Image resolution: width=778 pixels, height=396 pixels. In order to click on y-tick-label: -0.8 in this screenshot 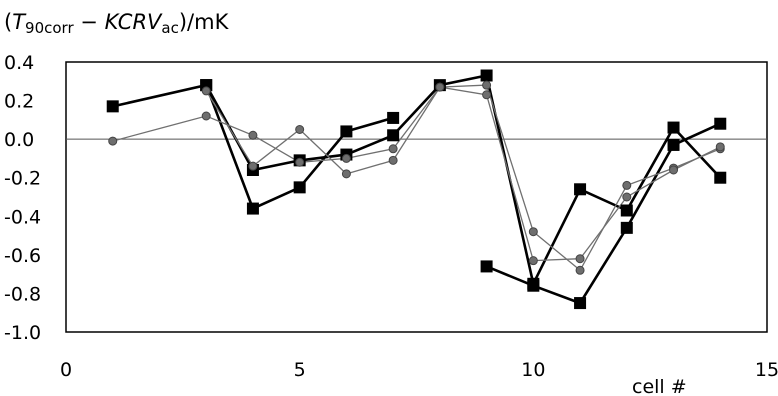, I will do `click(22, 294)`.